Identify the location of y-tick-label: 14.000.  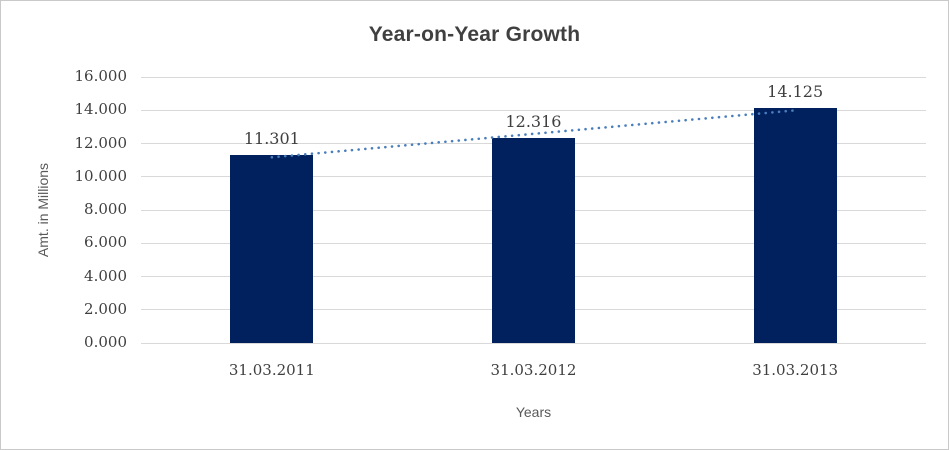
(101, 109).